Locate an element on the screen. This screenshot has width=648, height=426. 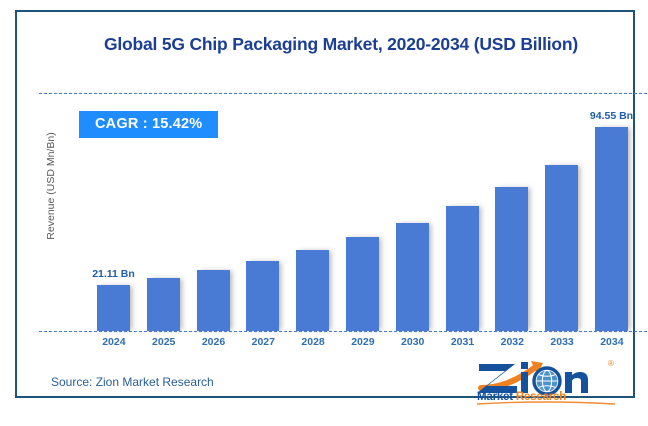
x-axis-tick-2027: 2027 is located at coordinates (263, 342).